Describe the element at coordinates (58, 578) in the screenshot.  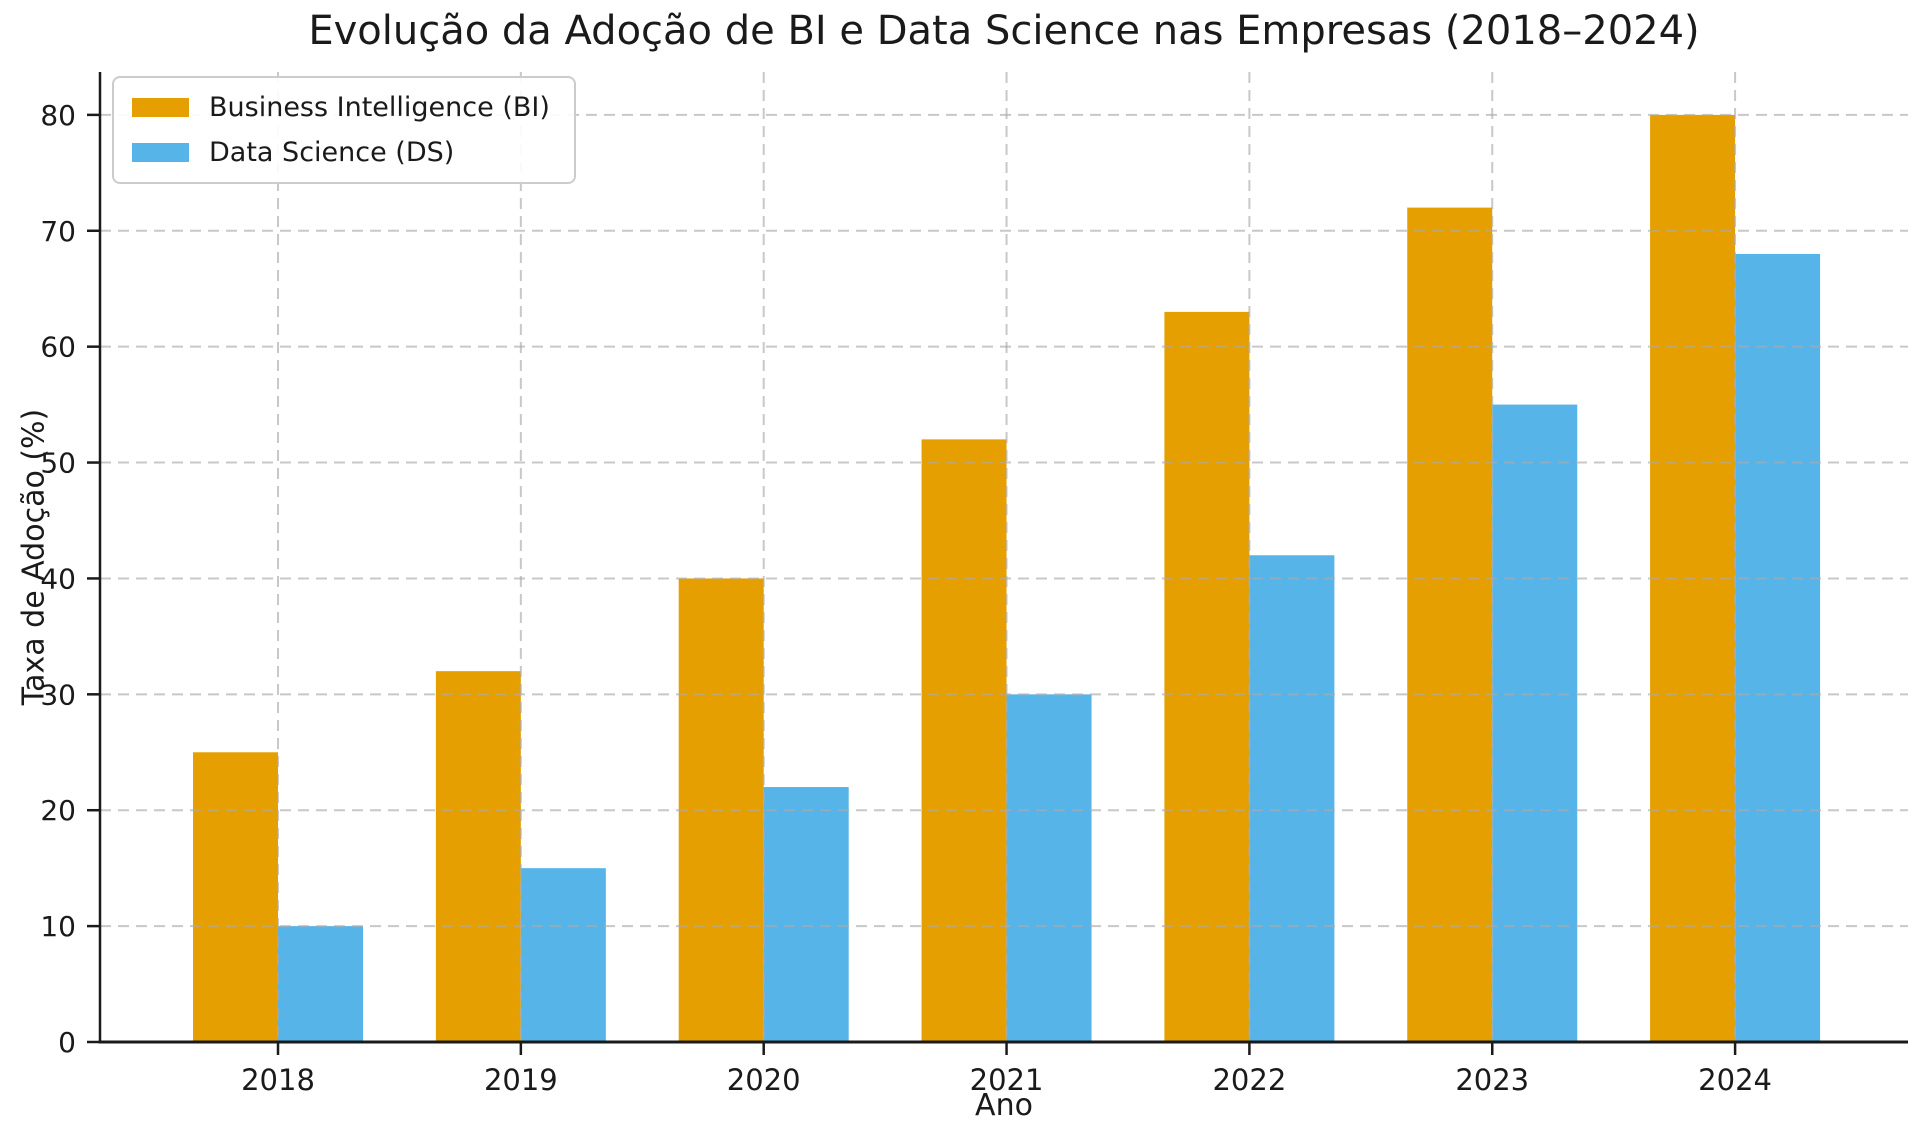
I see `y-tick-label: 40` at that location.